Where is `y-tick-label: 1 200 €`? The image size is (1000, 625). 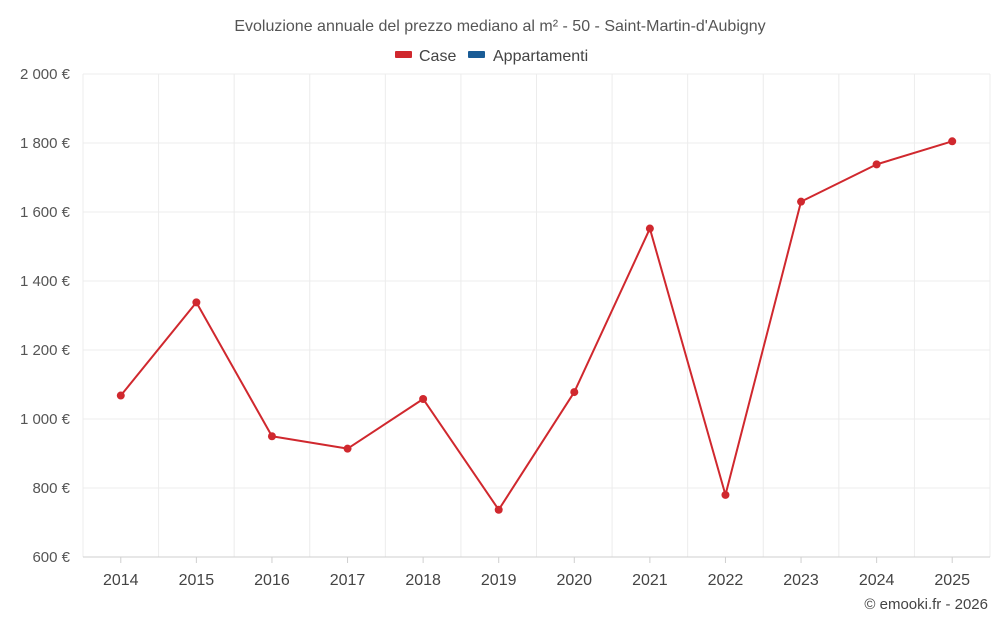 y-tick-label: 1 200 € is located at coordinates (45, 350).